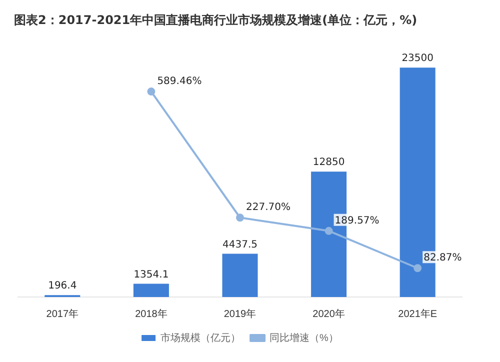 This screenshot has width=500, height=362. What do you see at coordinates (215, 20) in the screenshot?
I see `chart-title: 图表2：2017-2021年中国直播电商行业市场规模及增速(单位：亿元，%)` at bounding box center [215, 20].